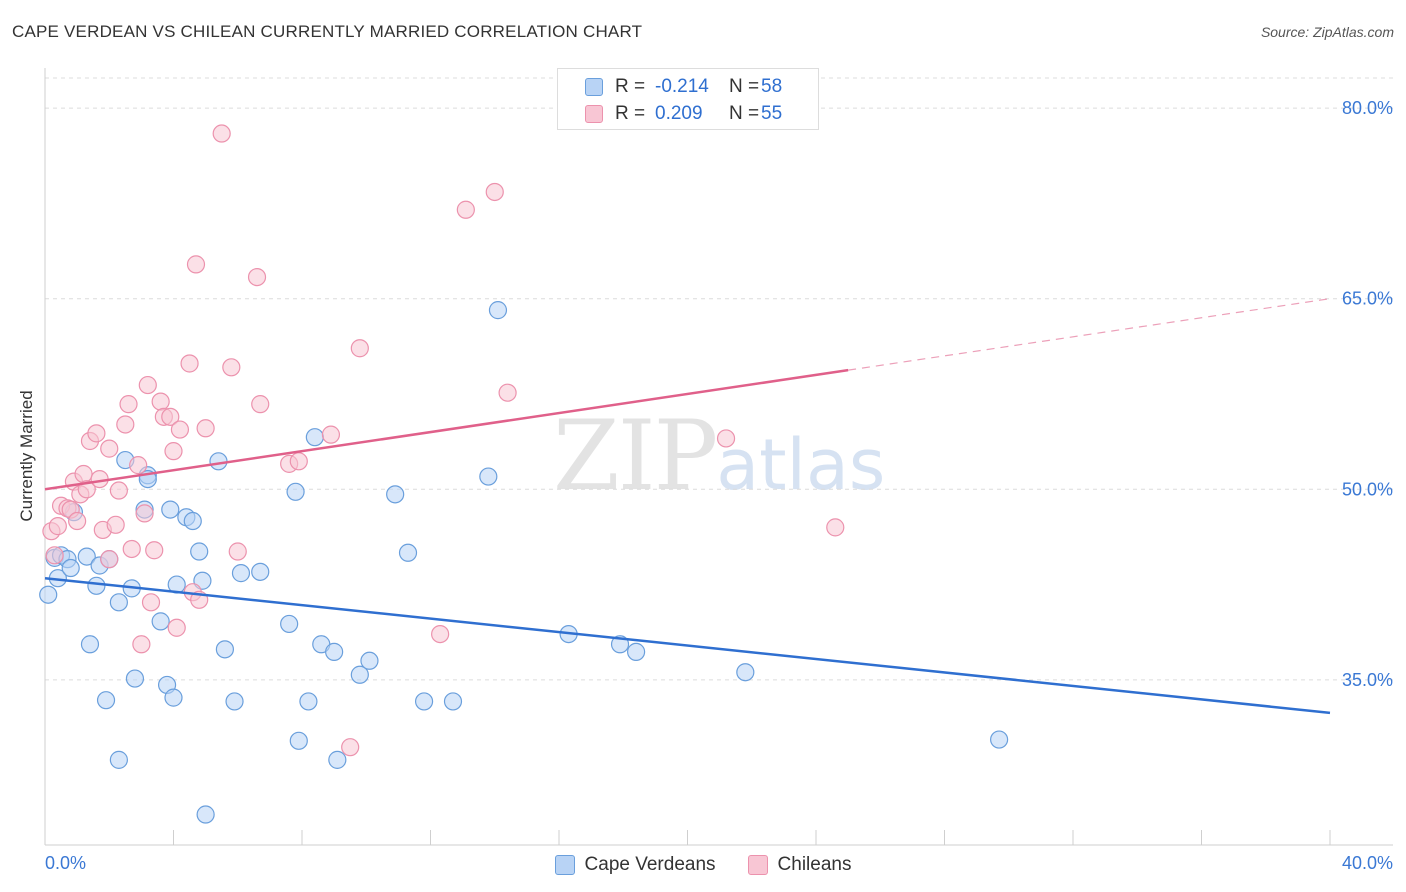 The image size is (1406, 892). I want to click on watermark-atlas: atlas, so click(801, 465).